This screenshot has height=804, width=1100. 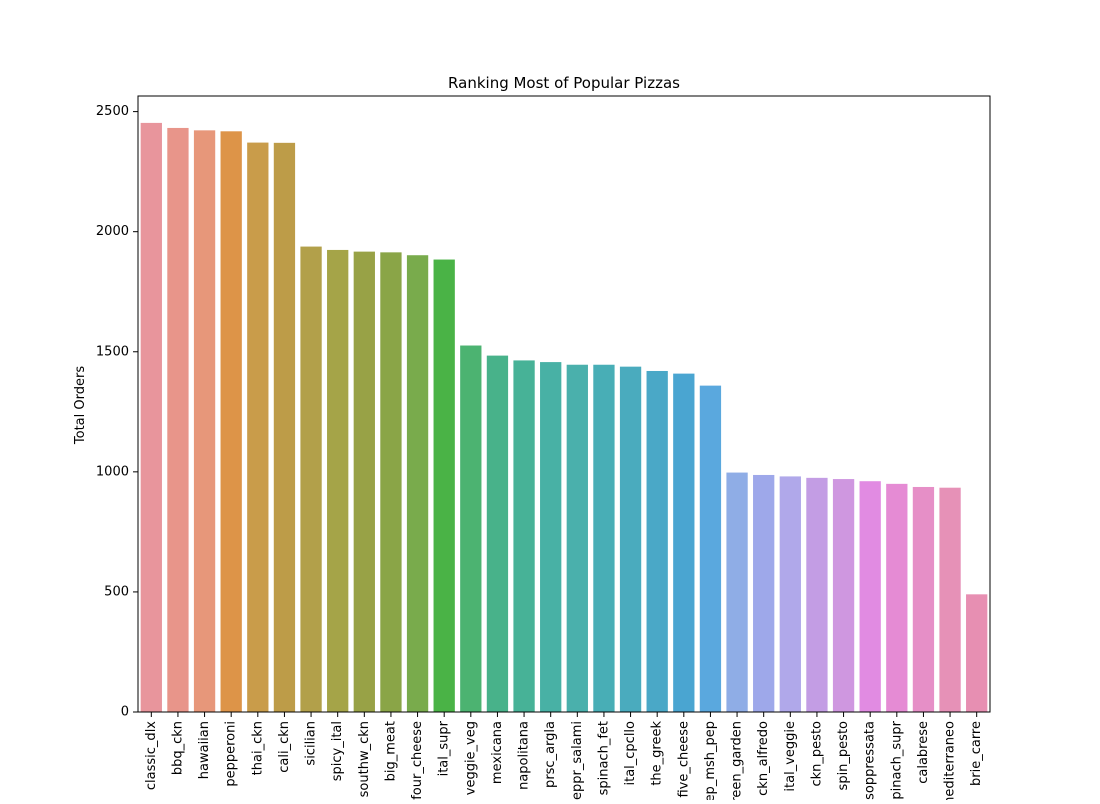 I want to click on x-tick-label: soppressata, so click(x=870, y=760).